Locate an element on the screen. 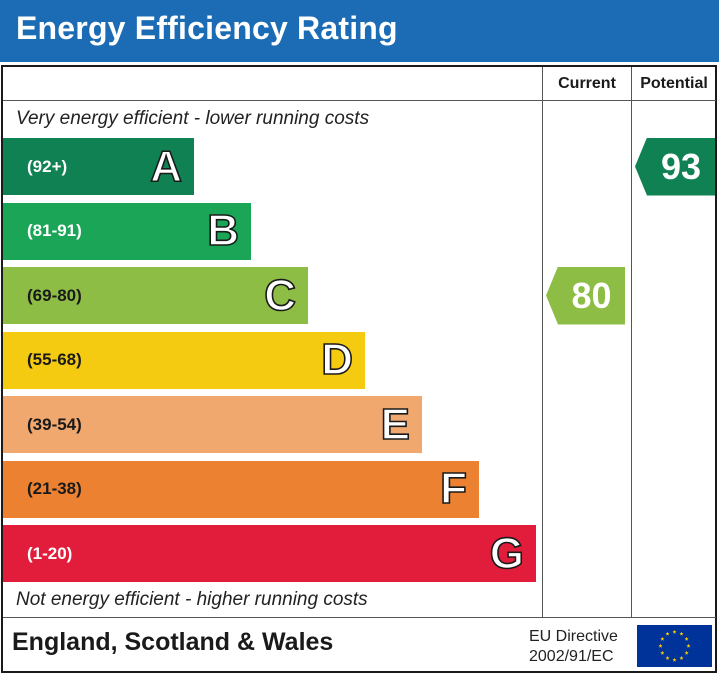  band-e: (39-54) E is located at coordinates (212, 424).